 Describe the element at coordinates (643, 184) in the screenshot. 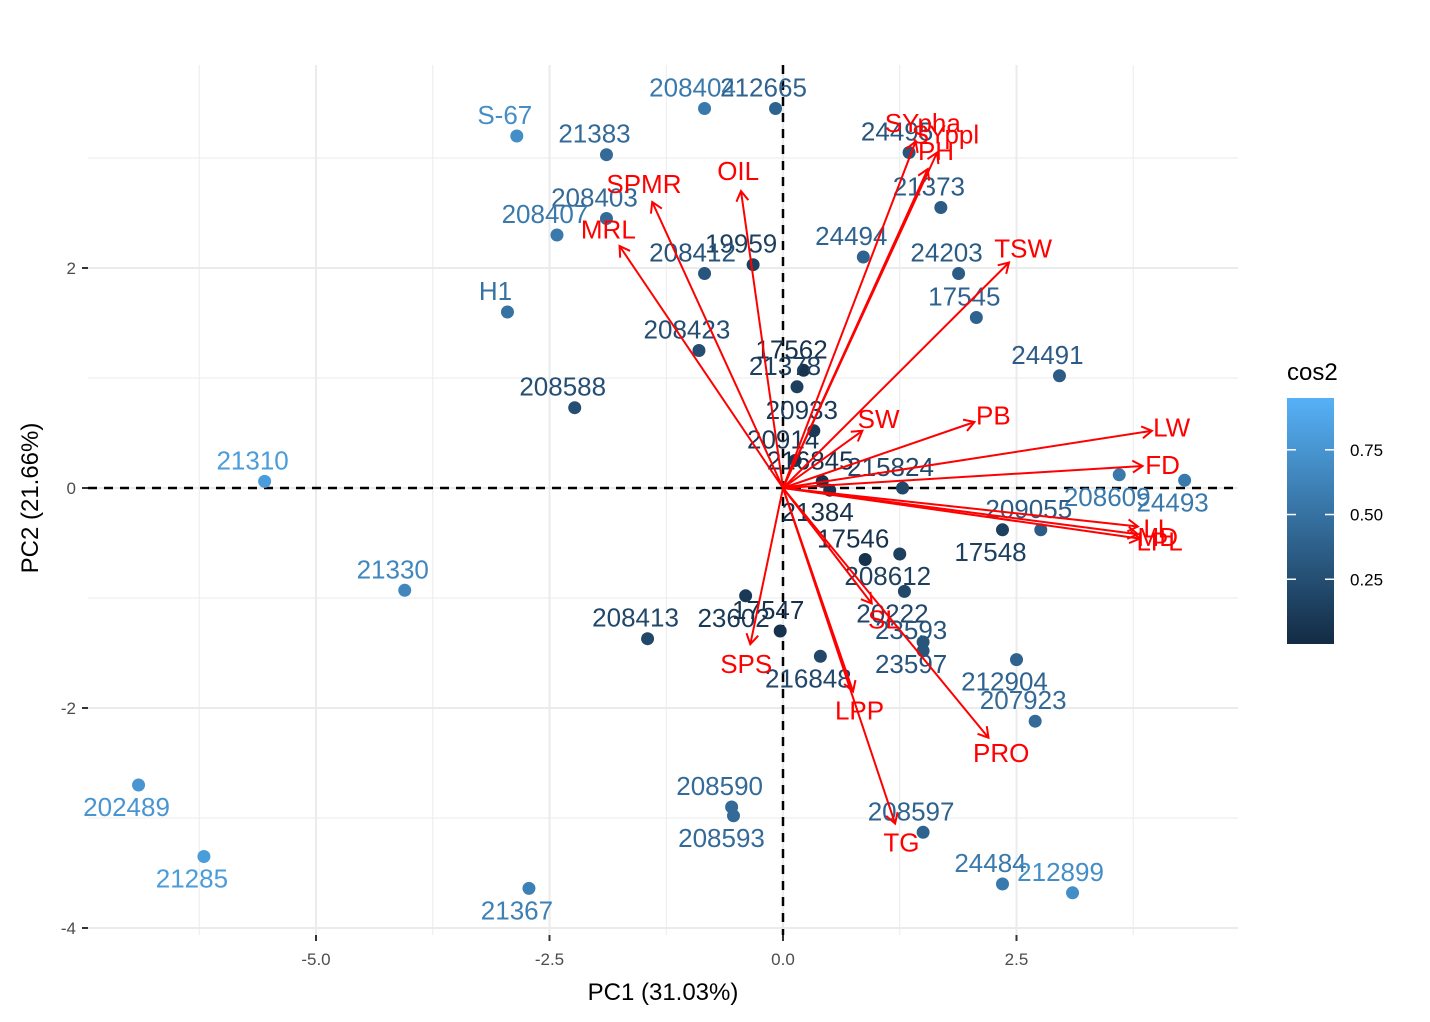

I see `variable-label-SPMR: SPMR` at that location.